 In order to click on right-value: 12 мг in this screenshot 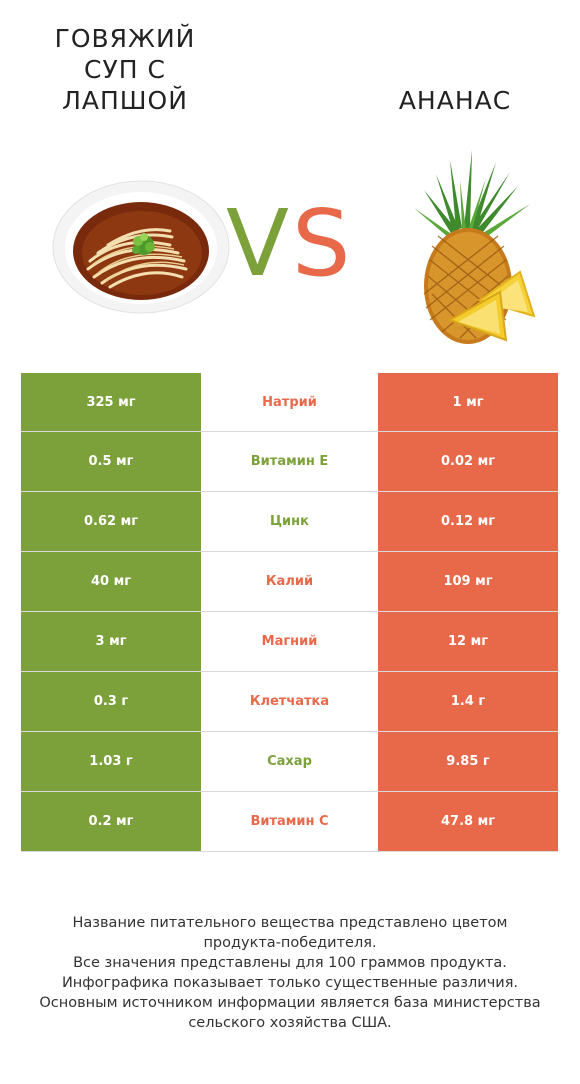, I will do `click(468, 641)`.